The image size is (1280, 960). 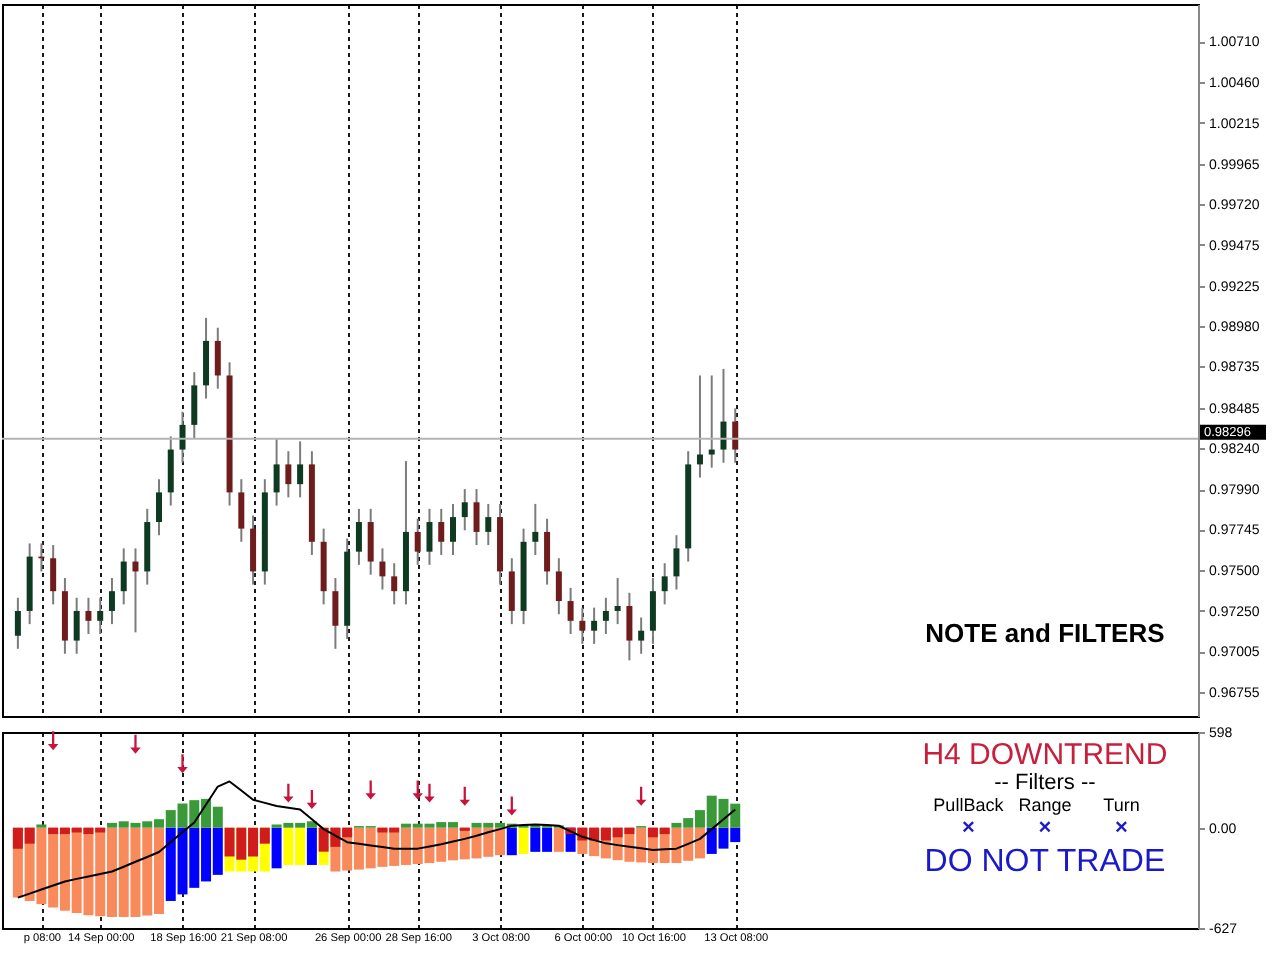 I want to click on annotation: H4 DOWNTREND, so click(x=1045, y=754).